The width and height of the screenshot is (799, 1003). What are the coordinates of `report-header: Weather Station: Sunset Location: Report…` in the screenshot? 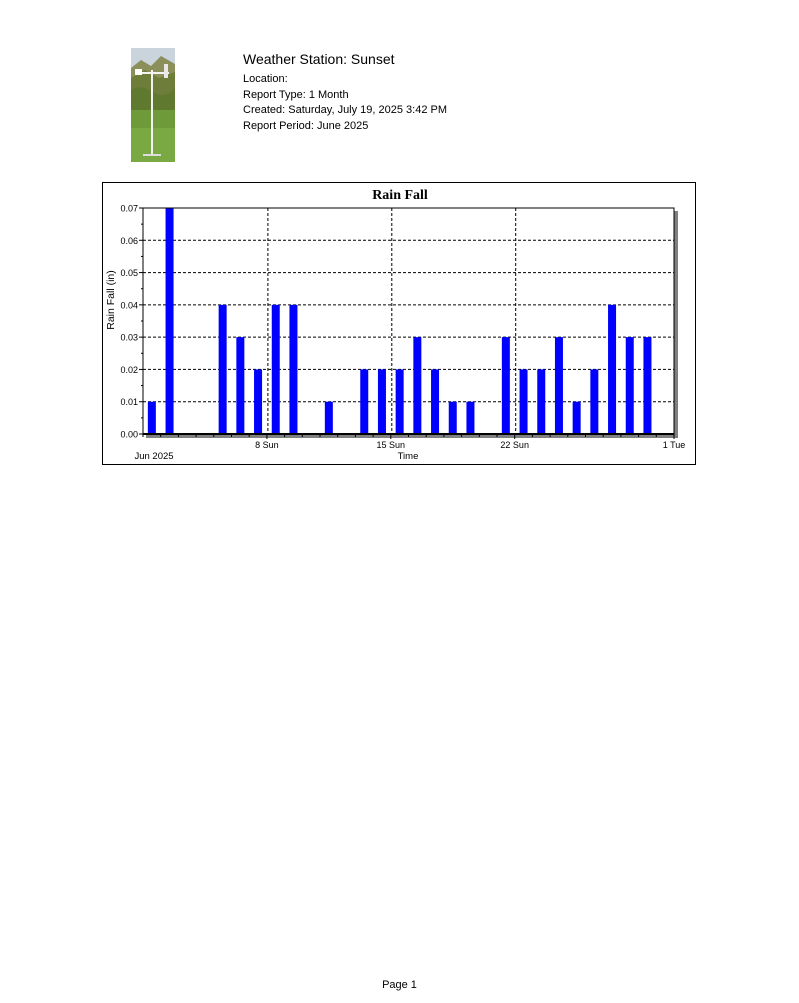 It's located at (345, 92).